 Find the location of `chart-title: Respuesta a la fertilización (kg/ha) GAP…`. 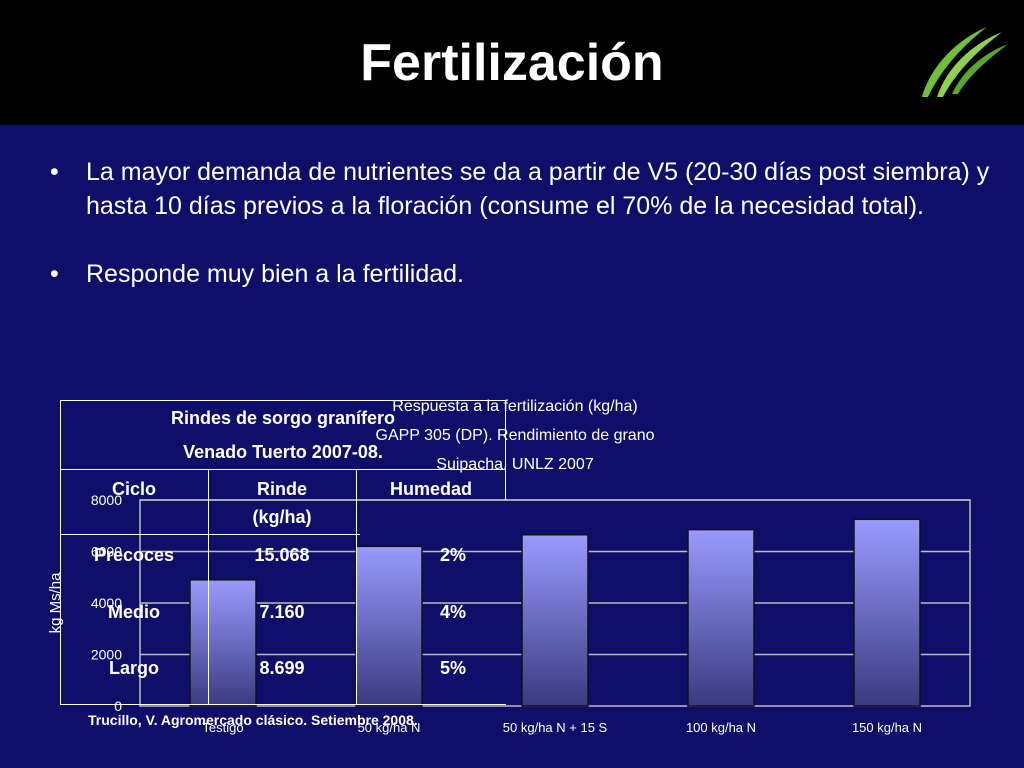

chart-title: Respuesta a la fertilización (kg/ha) GAP… is located at coordinates (515, 435).